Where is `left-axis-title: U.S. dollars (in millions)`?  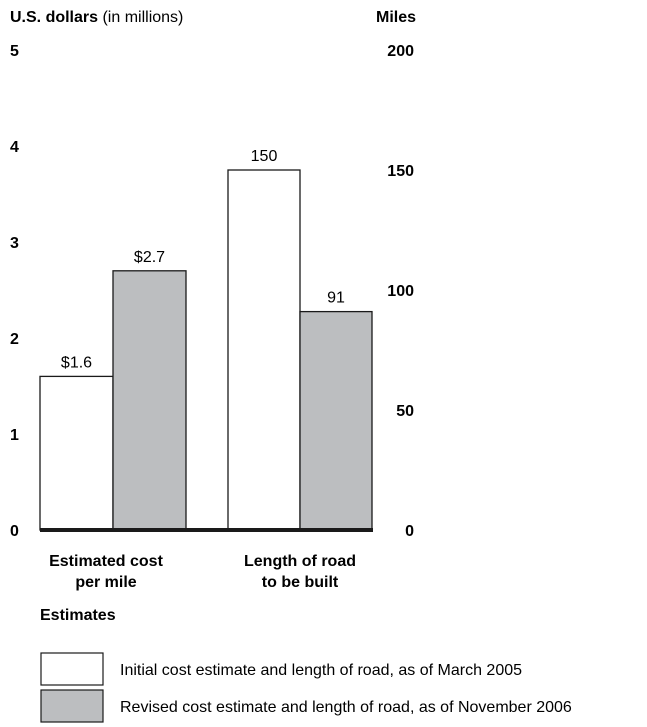
left-axis-title: U.S. dollars (in millions) is located at coordinates (96, 17).